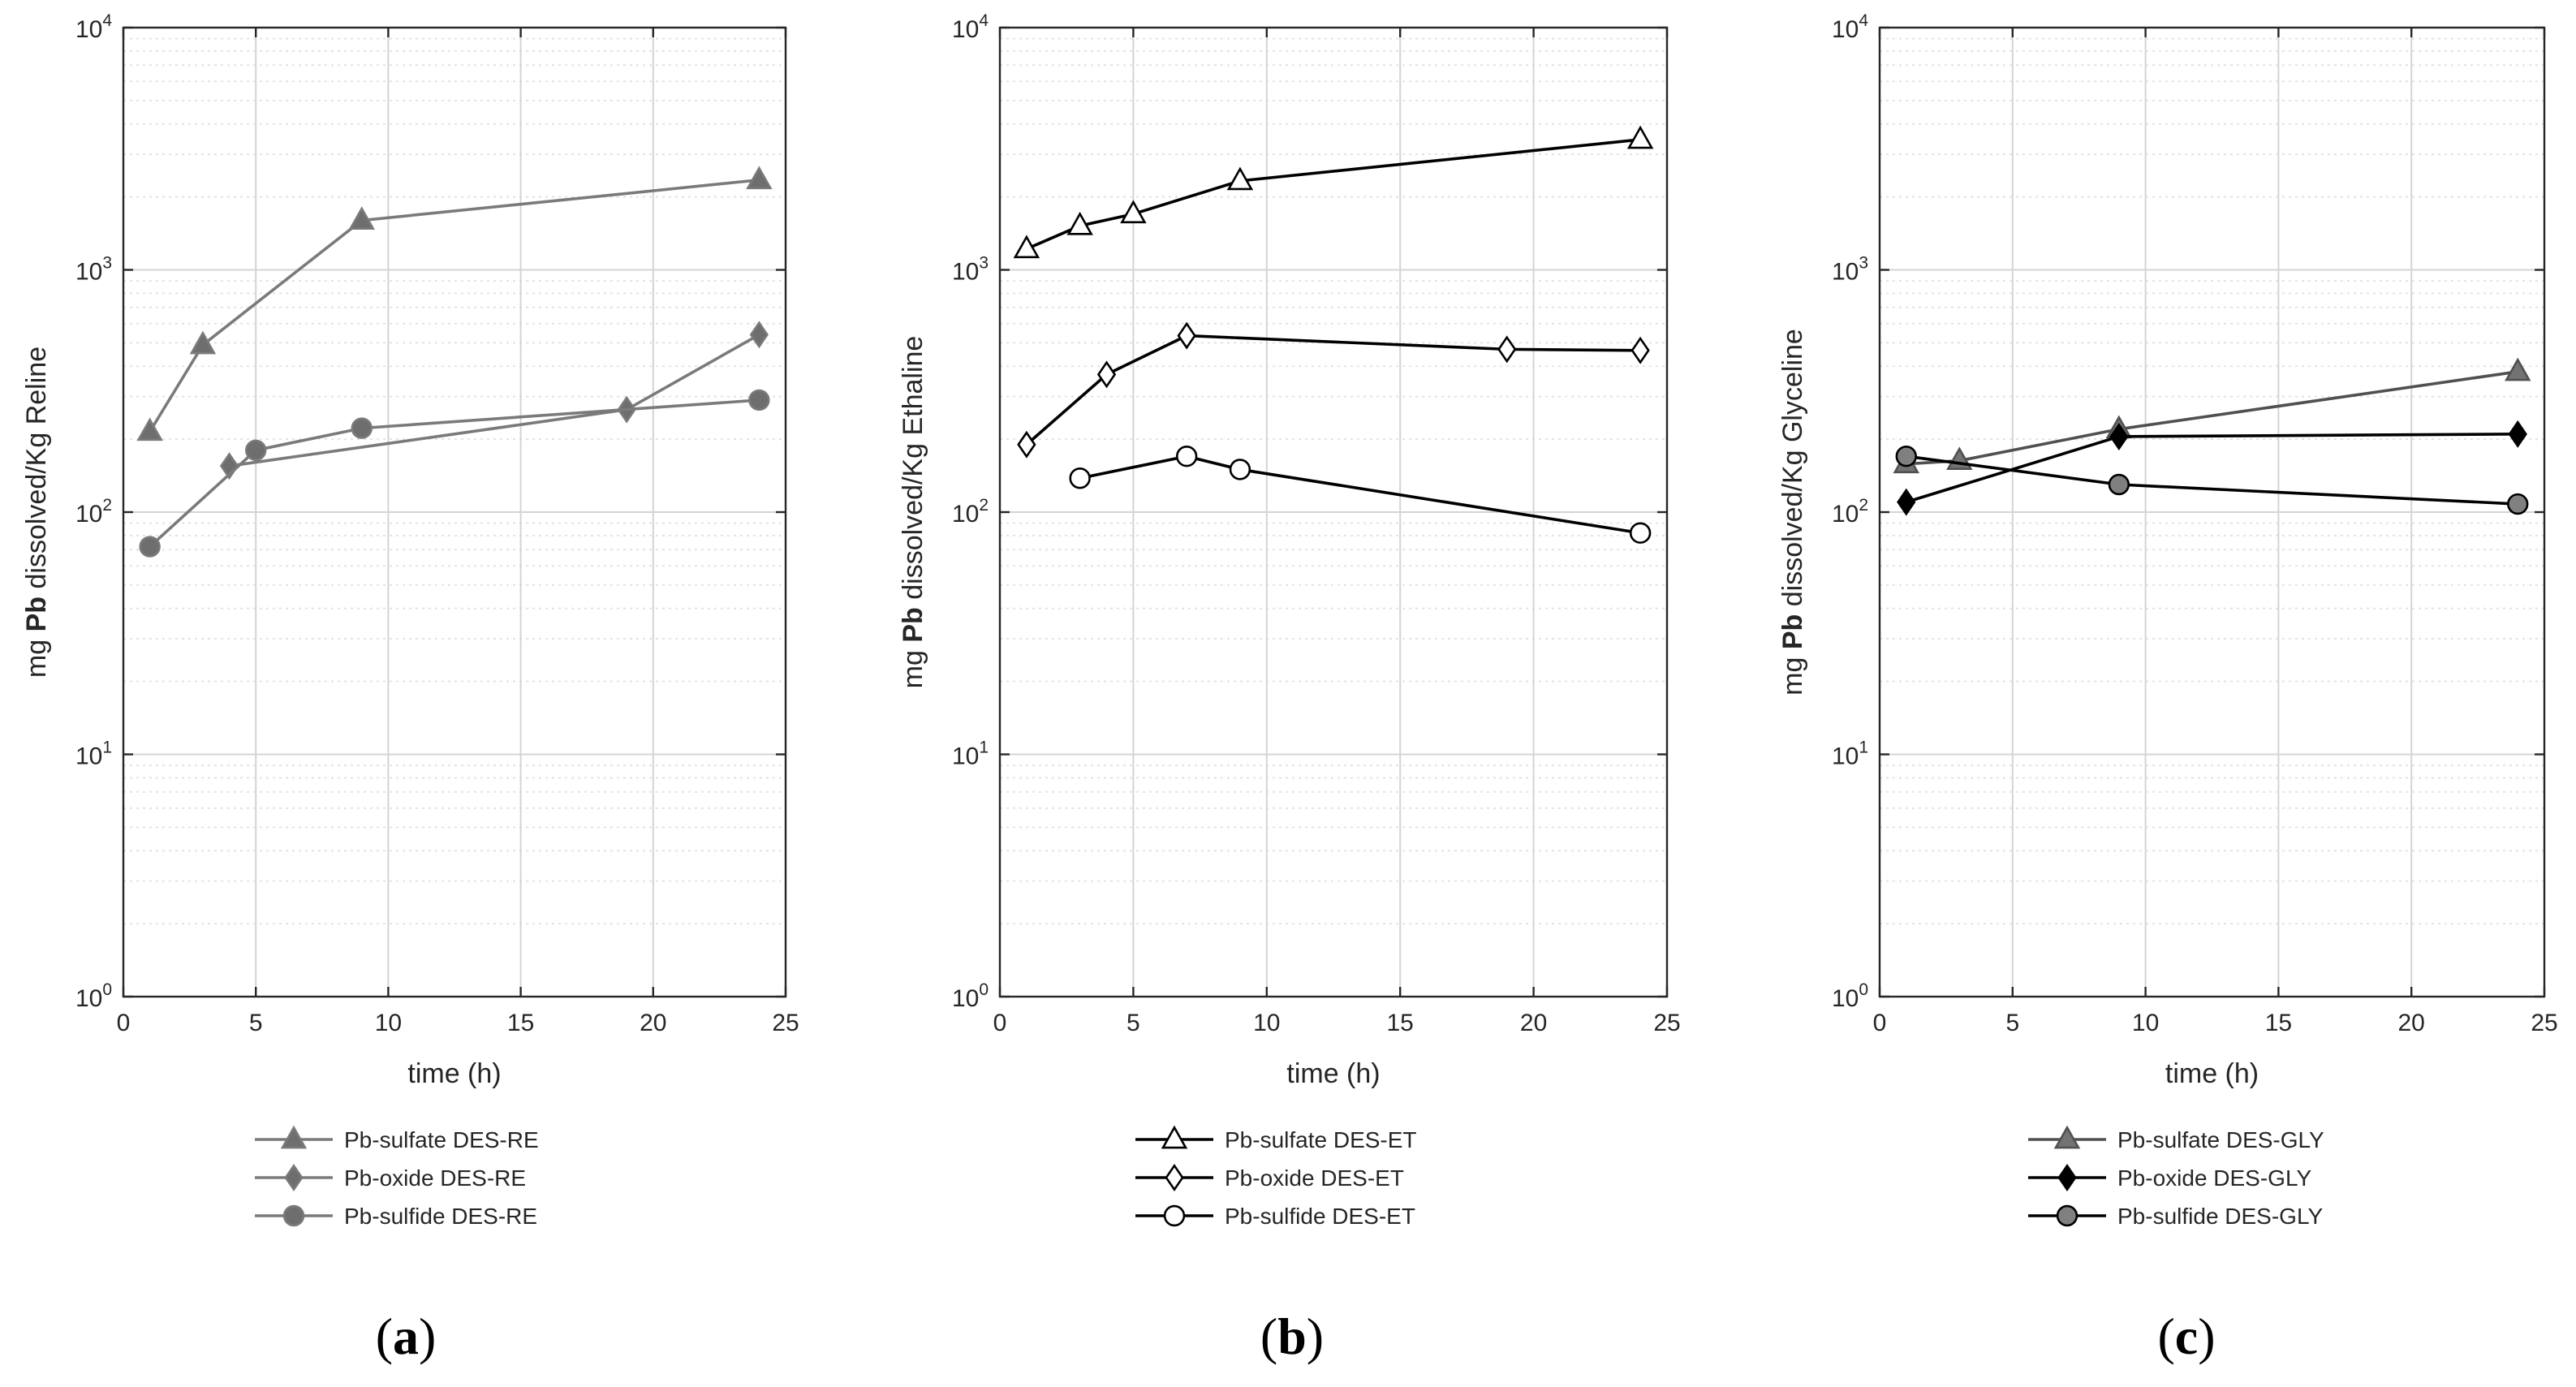 The width and height of the screenshot is (2576, 1387). Describe the element at coordinates (1292, 1336) in the screenshot. I see `panel-label: (b)` at that location.